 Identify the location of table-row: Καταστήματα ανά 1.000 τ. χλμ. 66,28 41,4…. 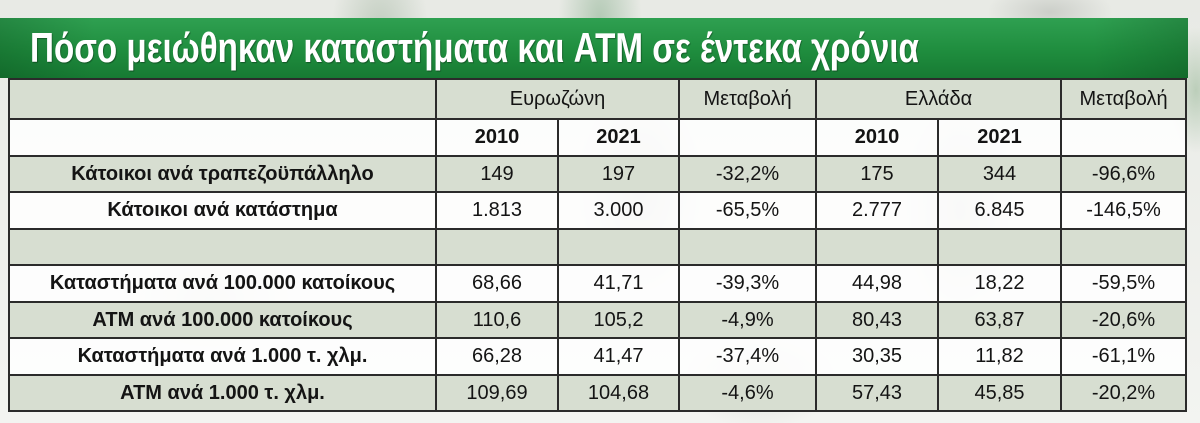
(598, 356).